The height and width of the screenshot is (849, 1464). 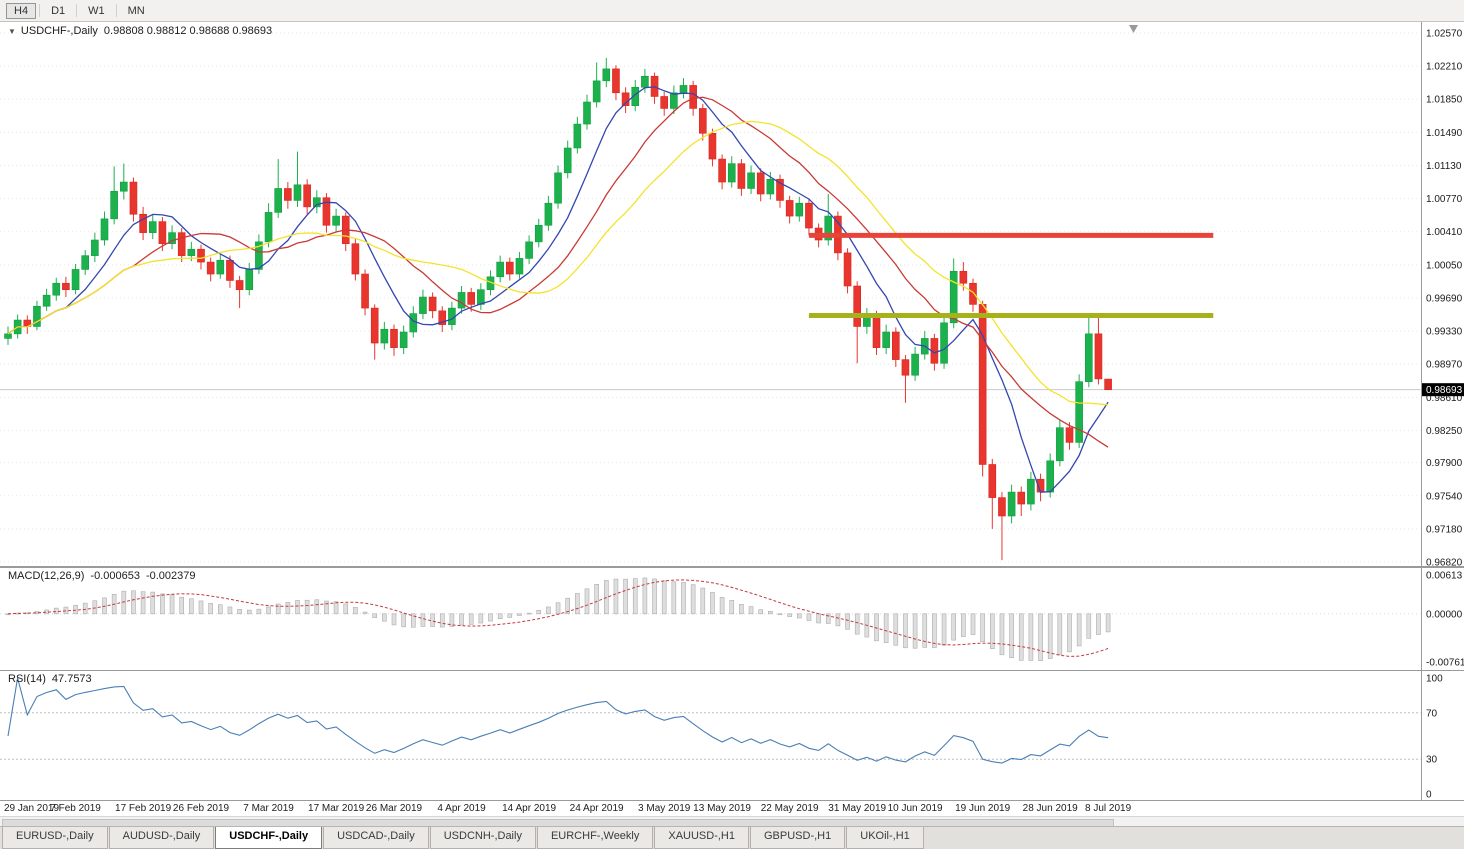 What do you see at coordinates (595, 838) in the screenshot?
I see `chart-tab-eurchf-weekly: EURCHF-,Weekly` at bounding box center [595, 838].